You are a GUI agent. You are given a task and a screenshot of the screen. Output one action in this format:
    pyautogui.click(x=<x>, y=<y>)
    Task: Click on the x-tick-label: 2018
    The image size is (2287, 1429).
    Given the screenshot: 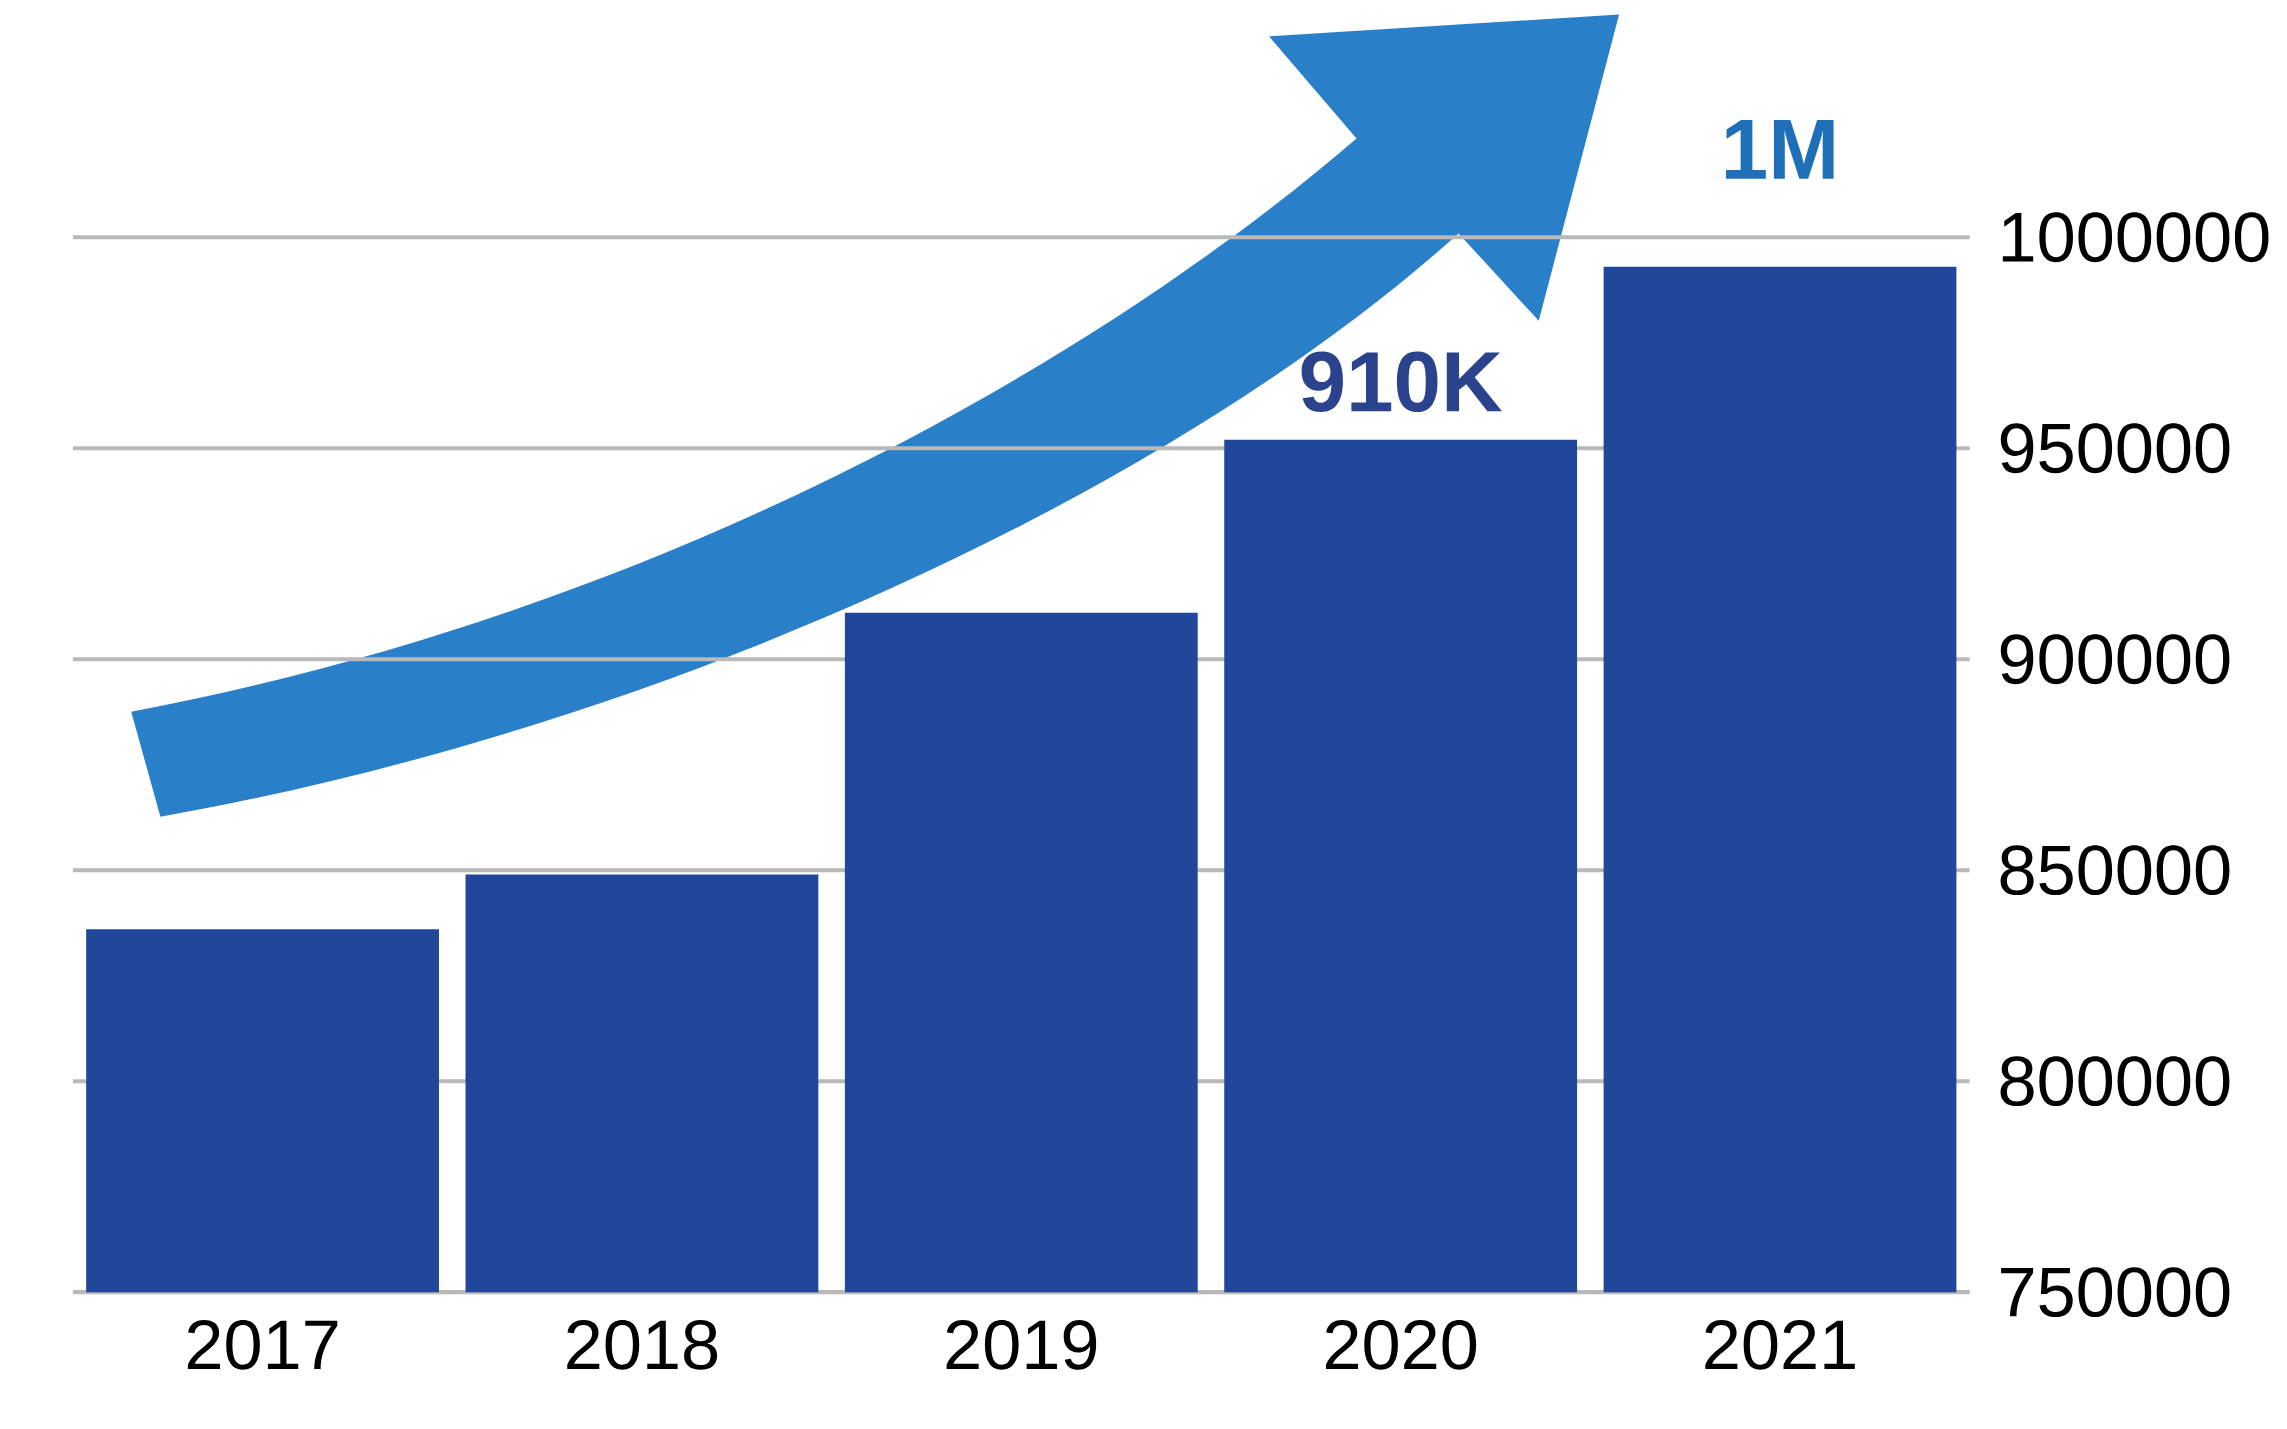 What is the action you would take?
    pyautogui.click(x=642, y=1344)
    